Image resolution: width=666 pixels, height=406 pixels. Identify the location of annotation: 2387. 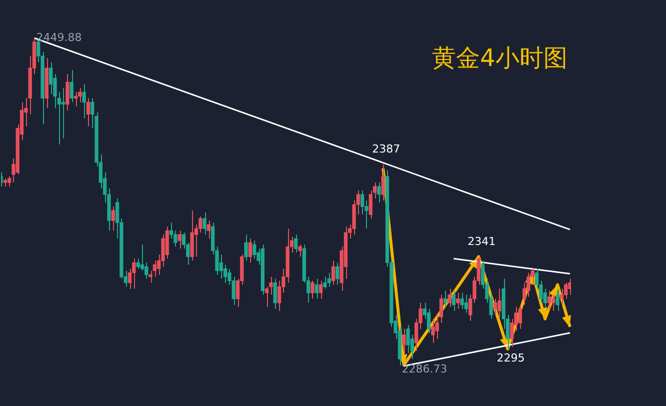
(386, 149).